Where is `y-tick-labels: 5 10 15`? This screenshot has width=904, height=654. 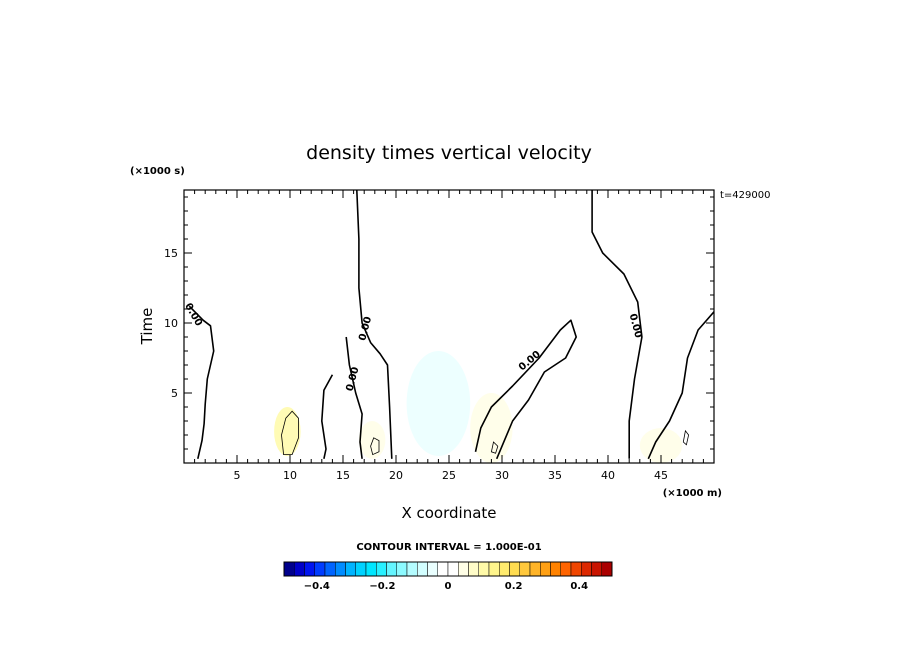
y-tick-labels: 5 10 15 is located at coordinates (171, 323).